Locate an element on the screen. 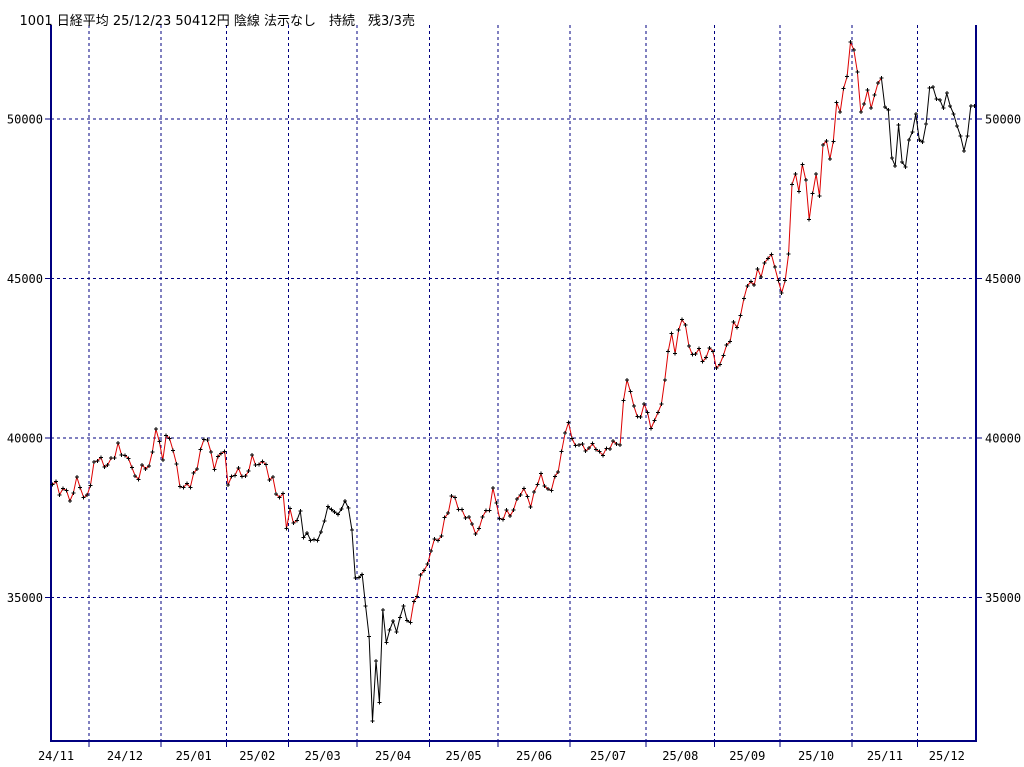 The width and height of the screenshot is (1024, 767). x-axis-label: 25/03 is located at coordinates (323, 756).